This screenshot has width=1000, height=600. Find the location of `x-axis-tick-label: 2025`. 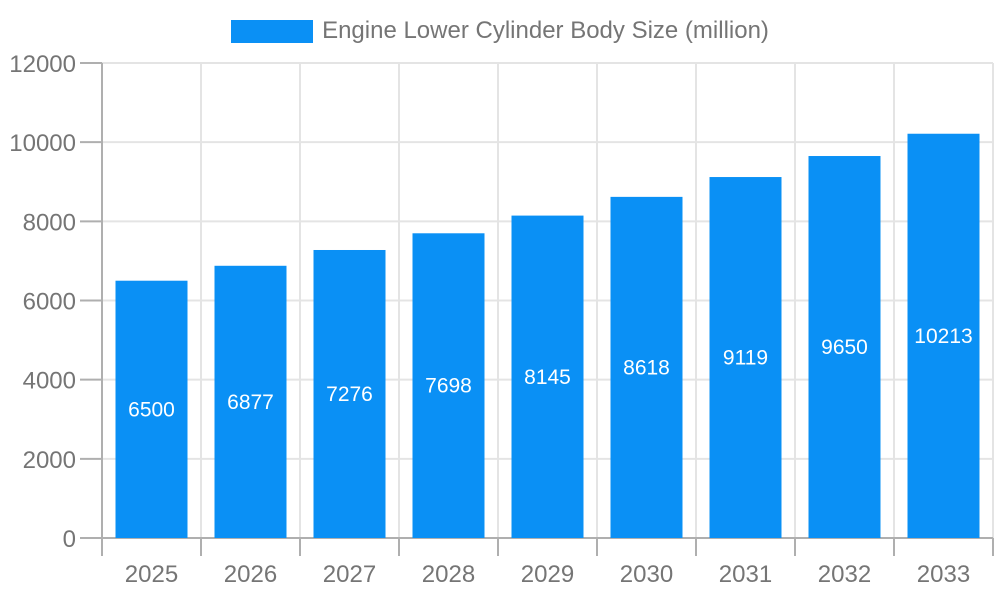

x-axis-tick-label: 2025 is located at coordinates (151, 574).